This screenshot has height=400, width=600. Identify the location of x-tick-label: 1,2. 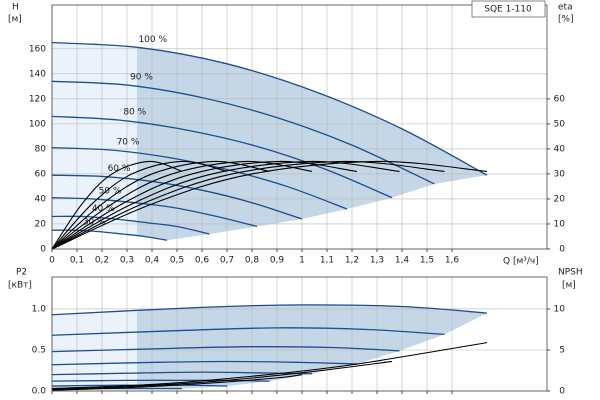
(352, 261).